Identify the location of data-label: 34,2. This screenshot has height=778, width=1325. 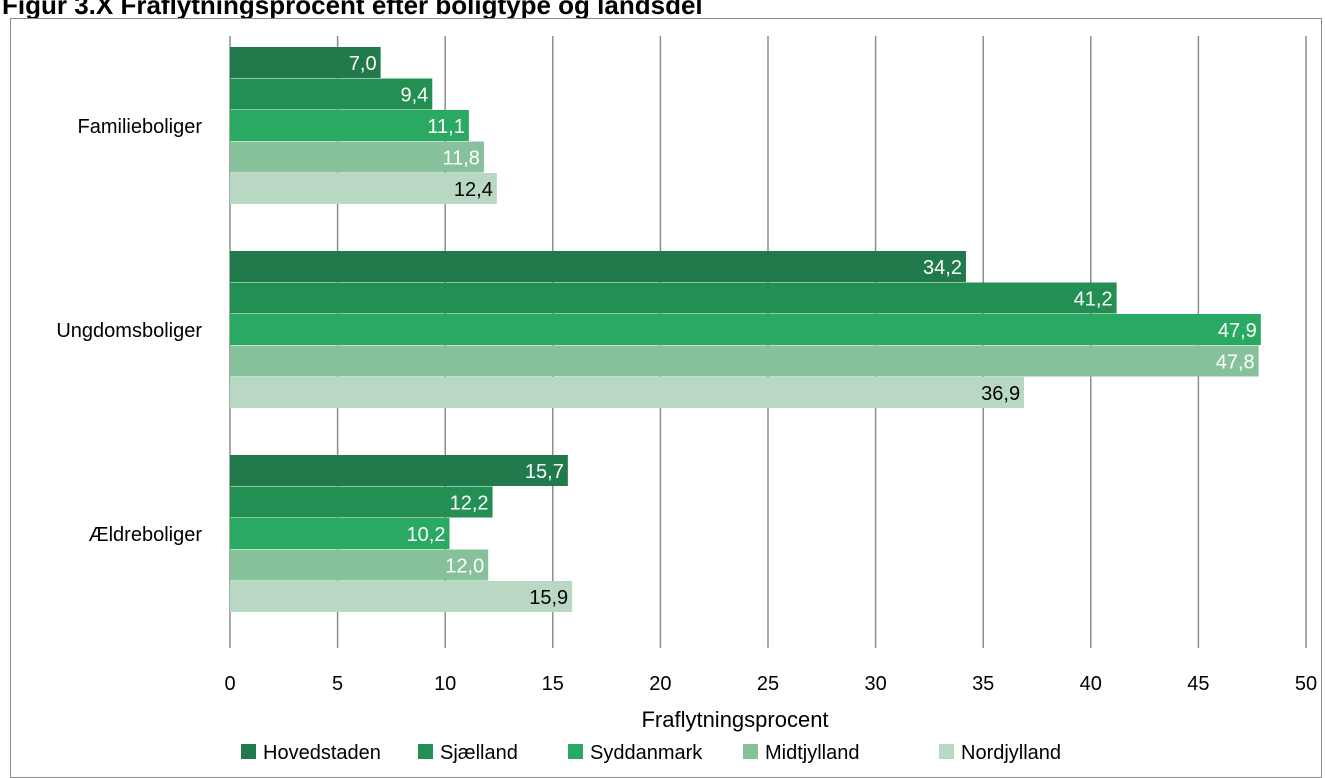
(942, 268).